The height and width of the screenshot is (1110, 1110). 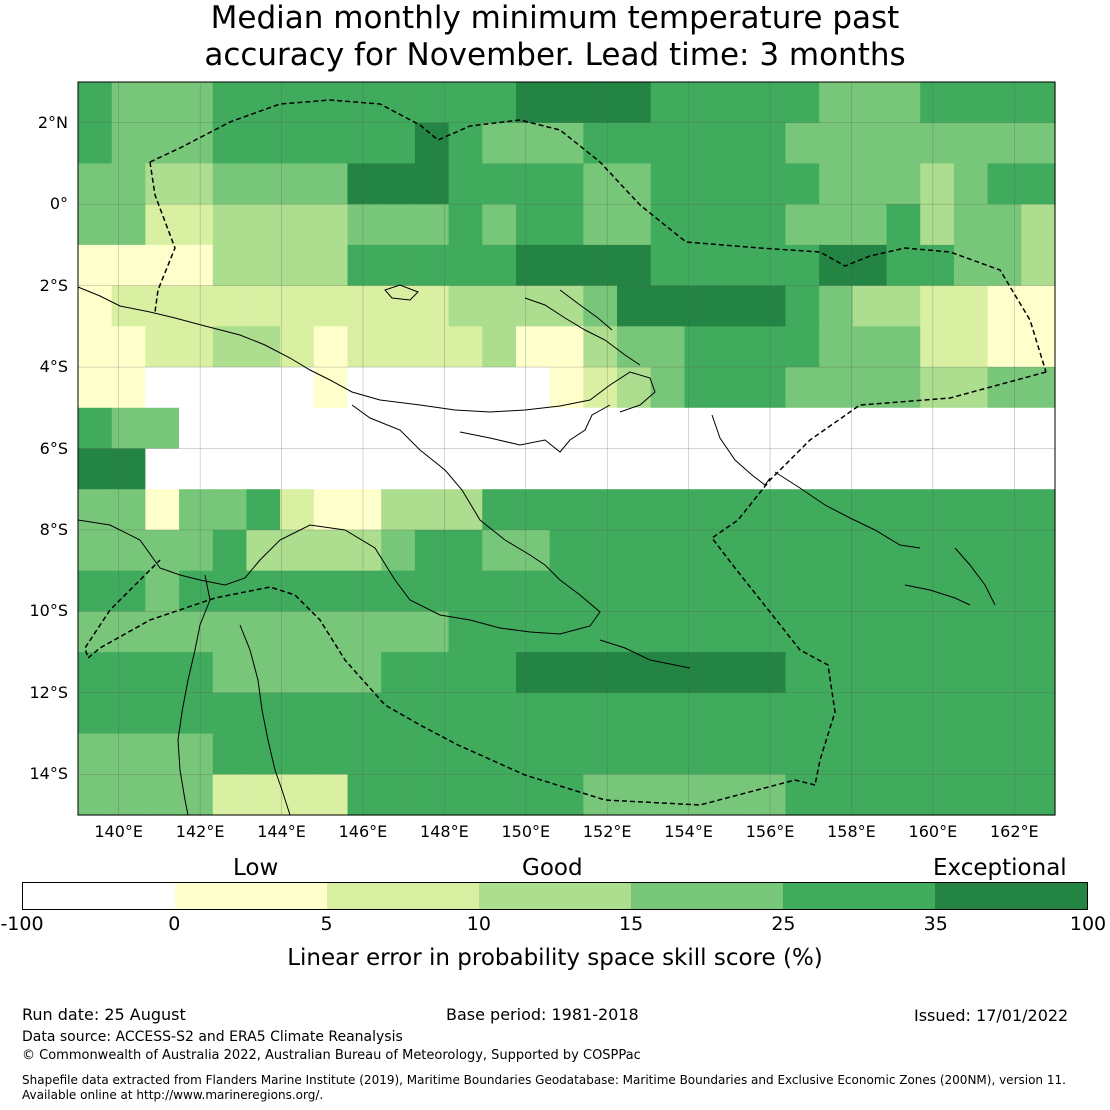 I want to click on coastline-new-guinea-south, so click(x=339, y=519).